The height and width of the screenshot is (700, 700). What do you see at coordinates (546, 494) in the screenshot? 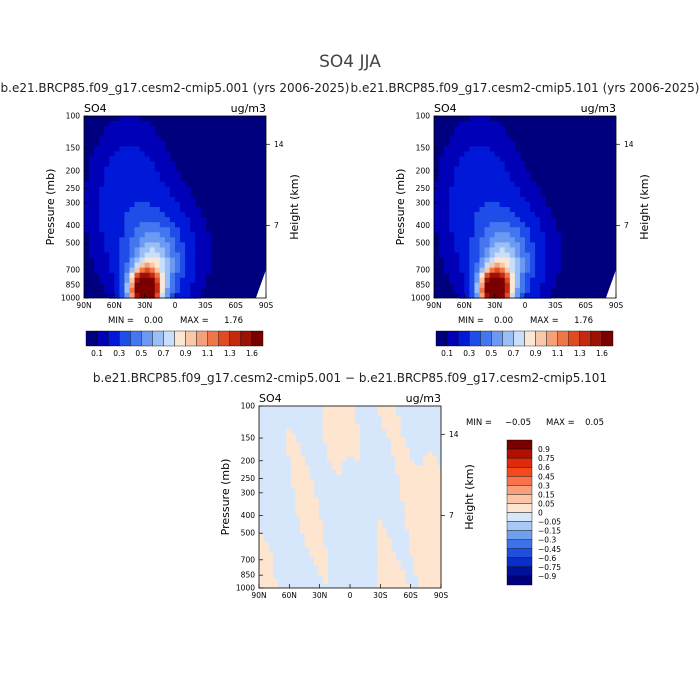
I see `colorbar-tick-label: 0.15` at bounding box center [546, 494].